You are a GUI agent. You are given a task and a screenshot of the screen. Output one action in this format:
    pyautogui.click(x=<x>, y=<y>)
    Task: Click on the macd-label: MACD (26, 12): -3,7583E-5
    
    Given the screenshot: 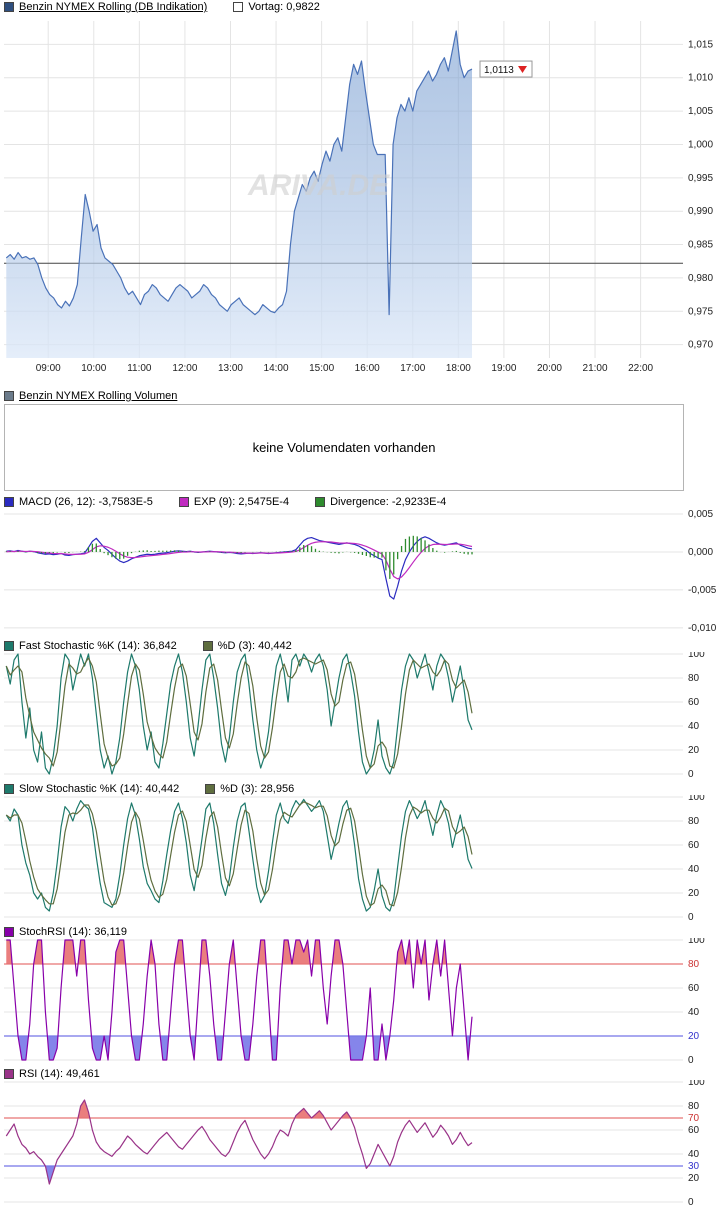 What is the action you would take?
    pyautogui.click(x=86, y=502)
    